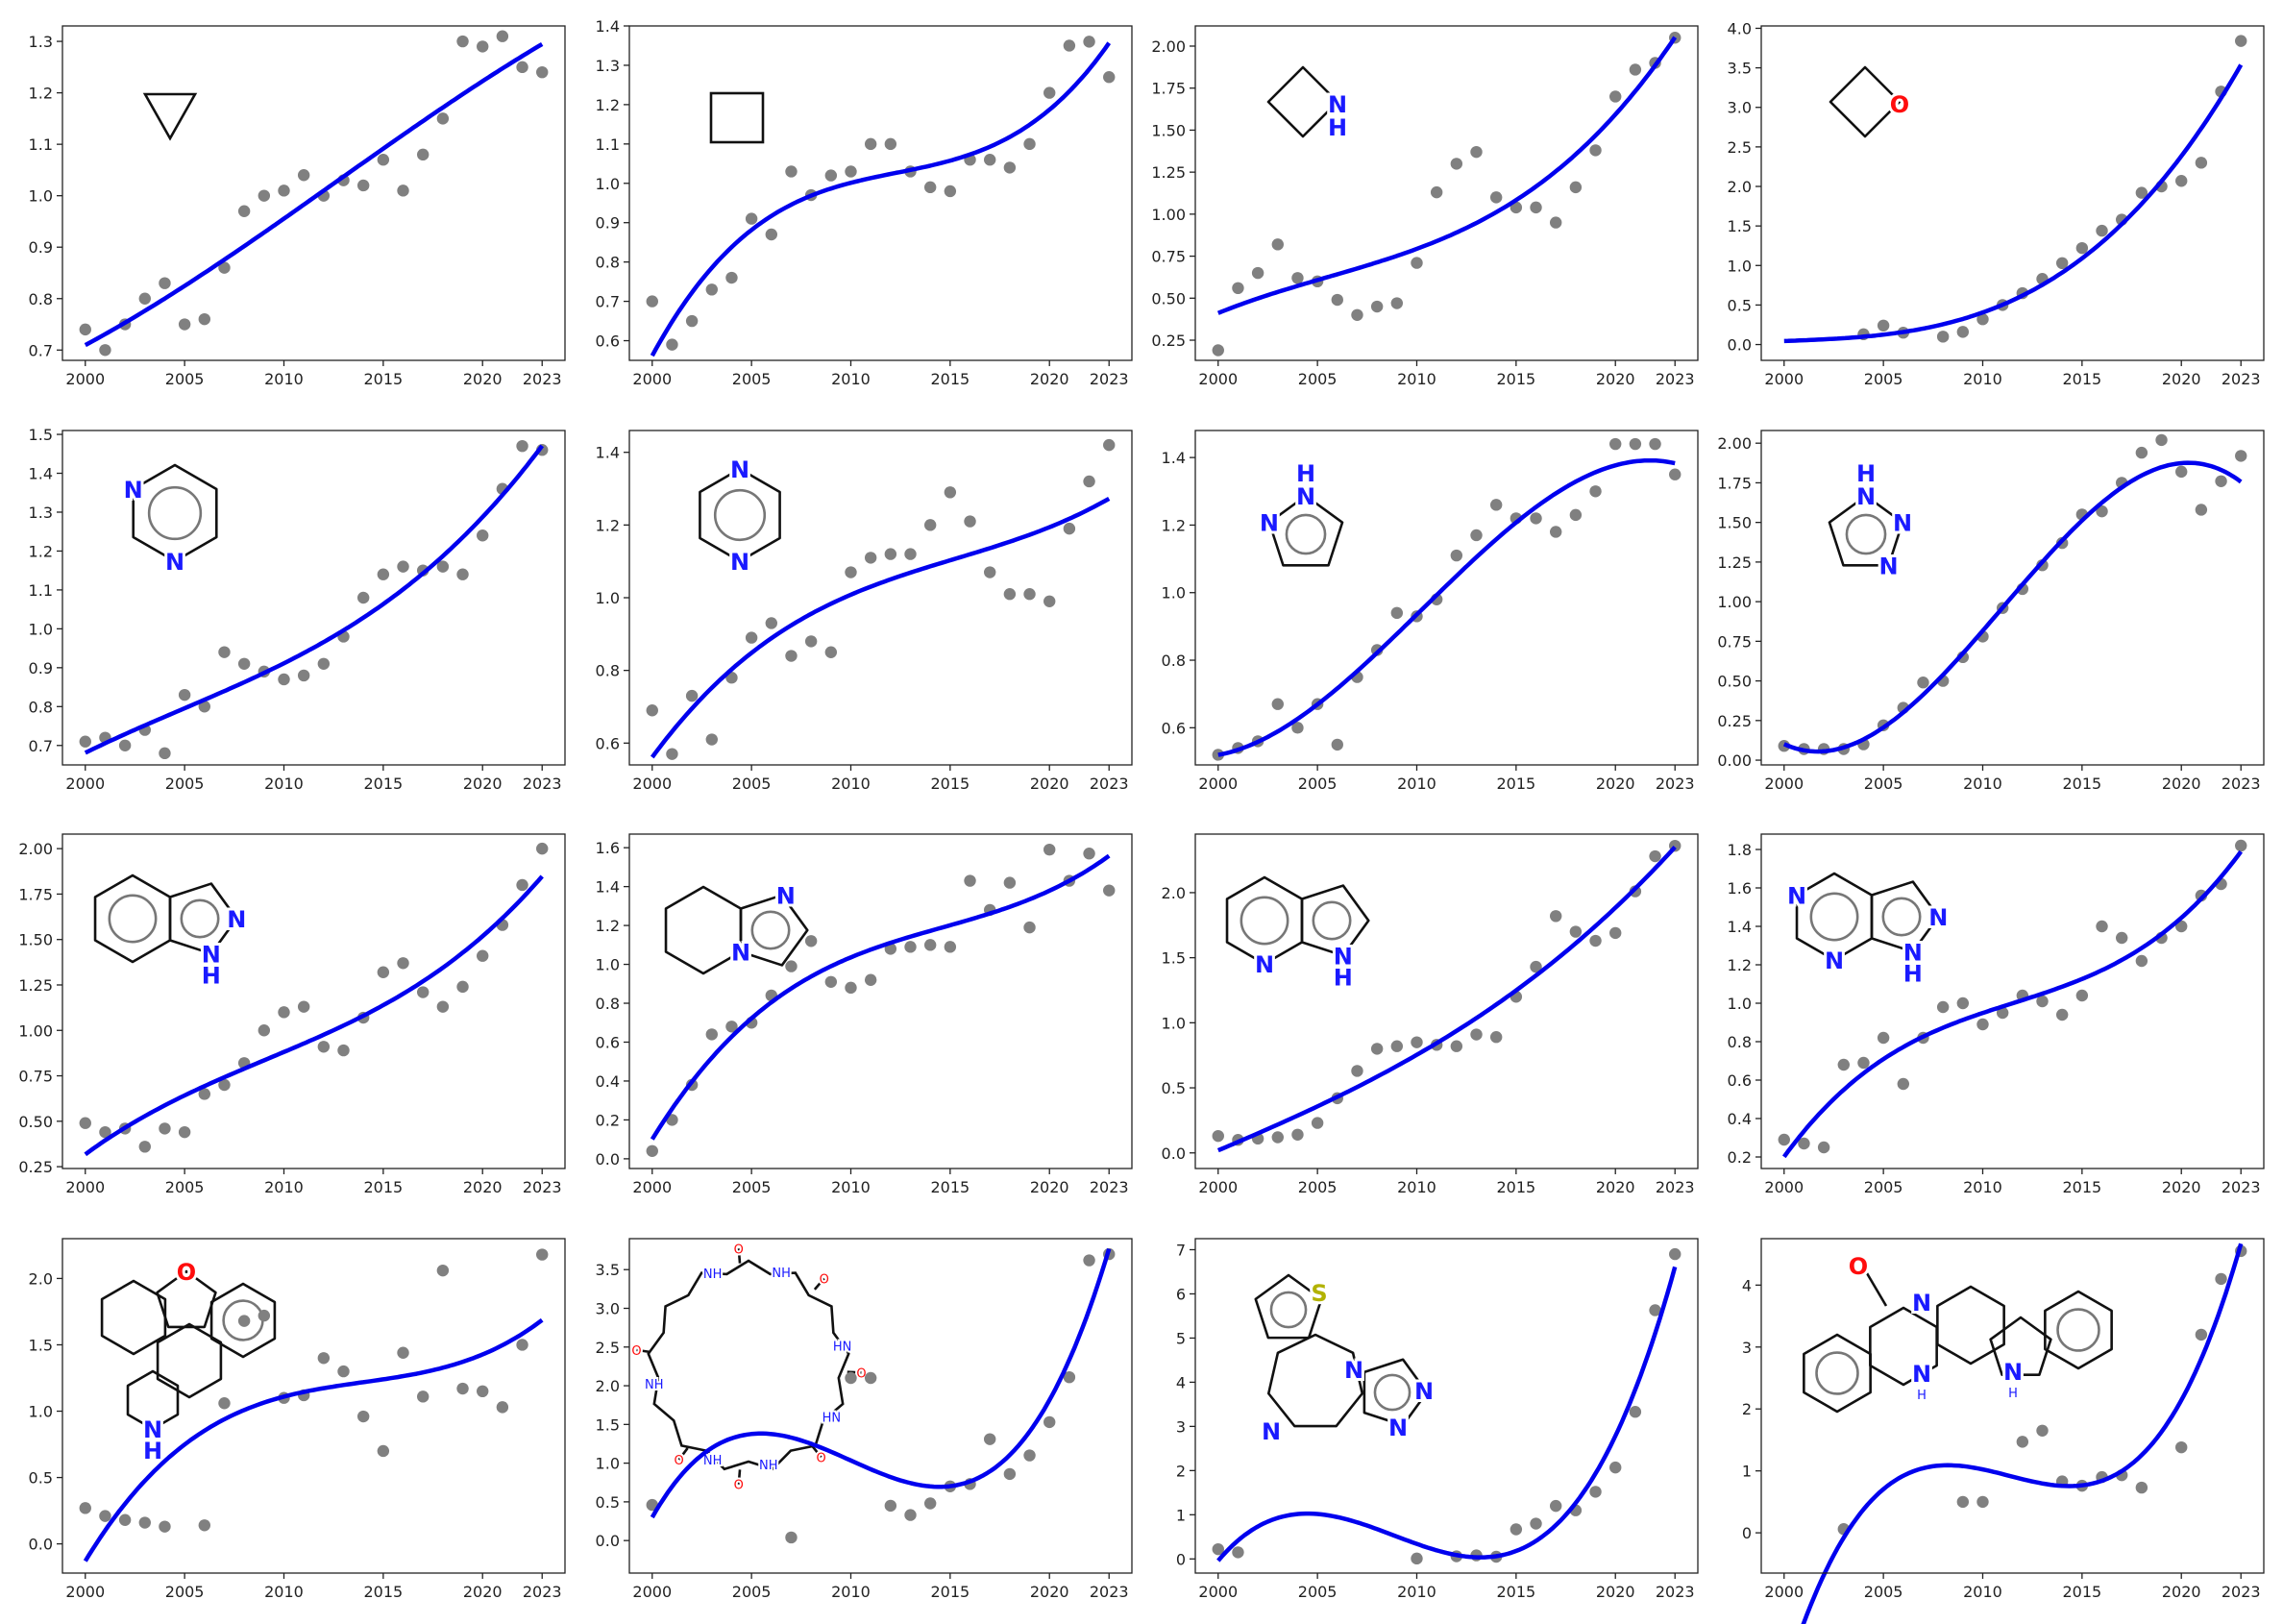  Describe the element at coordinates (1300, 512) in the screenshot. I see `chemical-structure: HNN` at that location.